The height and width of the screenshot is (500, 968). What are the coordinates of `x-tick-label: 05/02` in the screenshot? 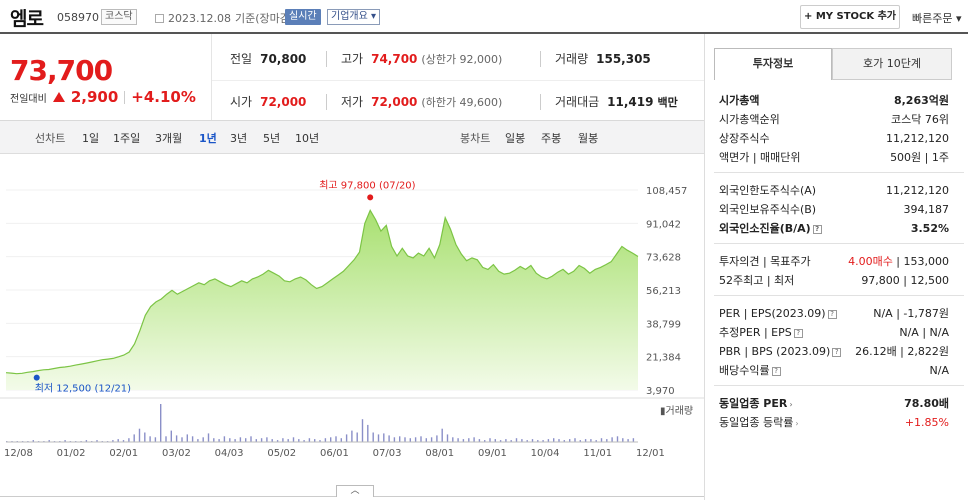 It's located at (281, 453).